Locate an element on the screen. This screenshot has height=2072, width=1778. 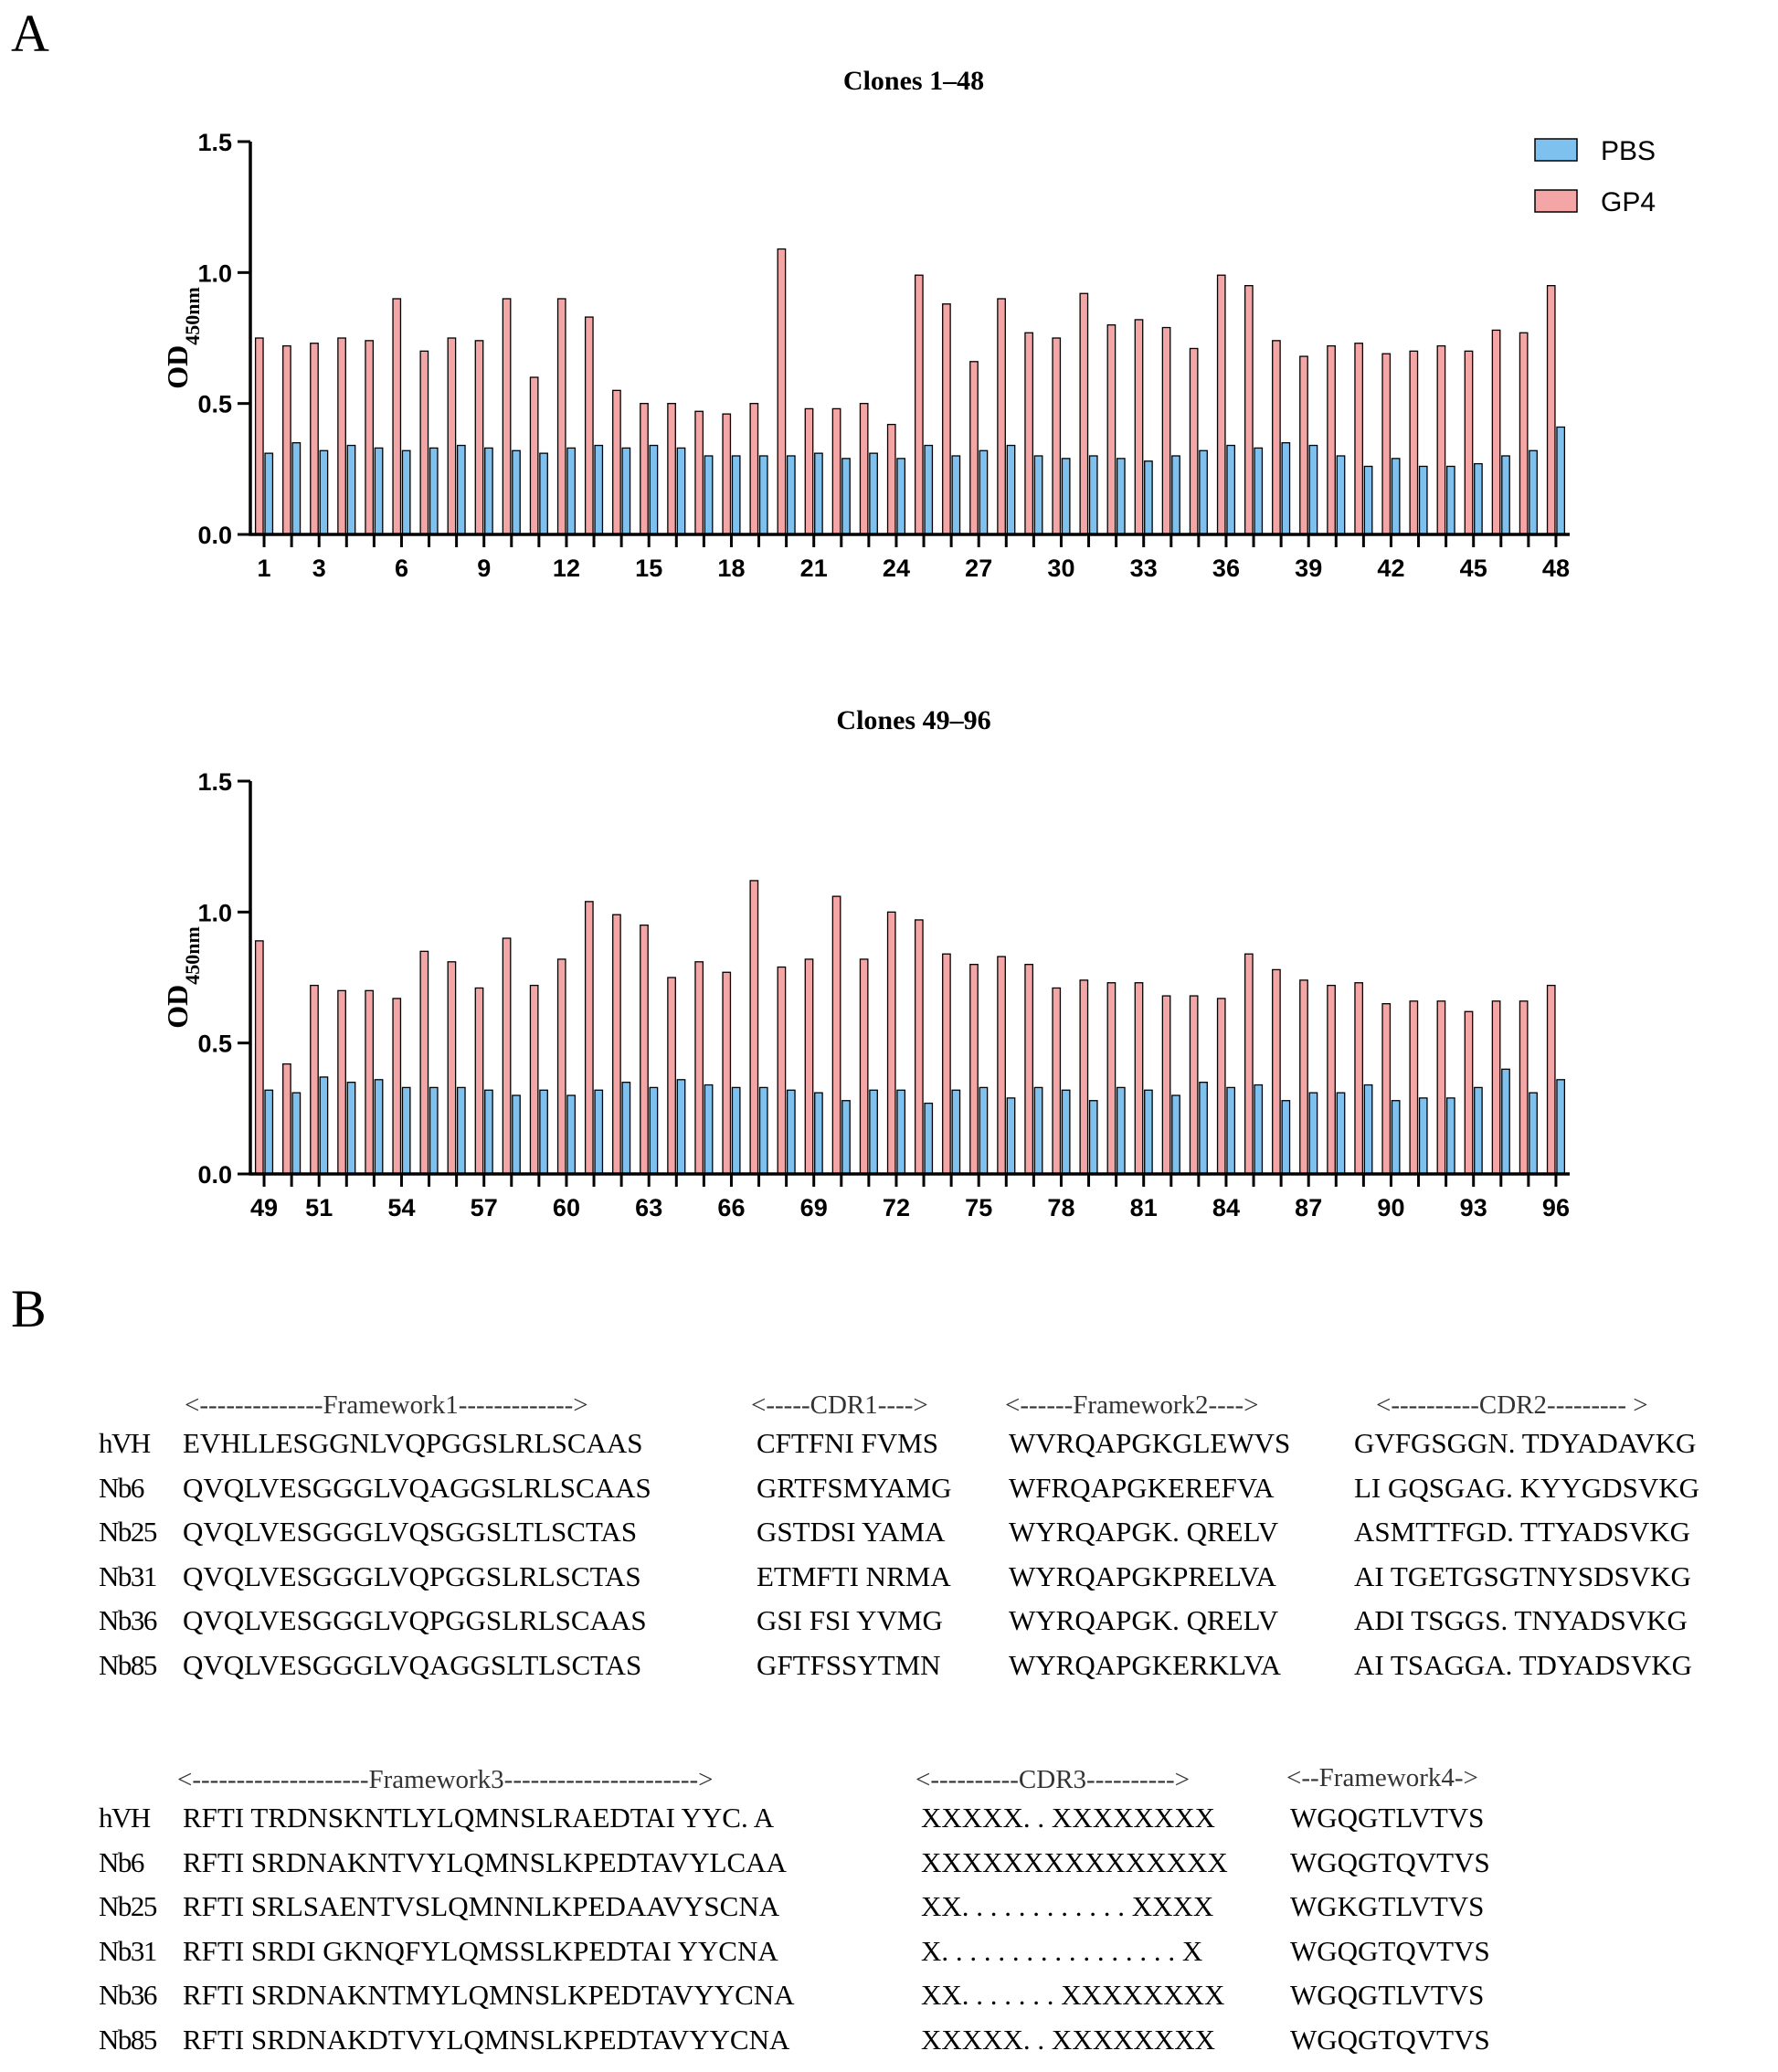
sequence-name: Nb31 is located at coordinates (128, 1575).